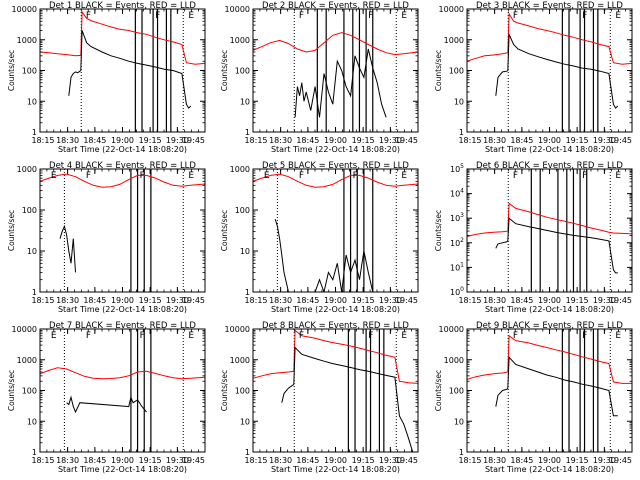 This screenshot has height=480, width=640. Describe the element at coordinates (549, 6) in the screenshot. I see `panel-title: Det 3 BLACK = Events, RED = LLD` at that location.